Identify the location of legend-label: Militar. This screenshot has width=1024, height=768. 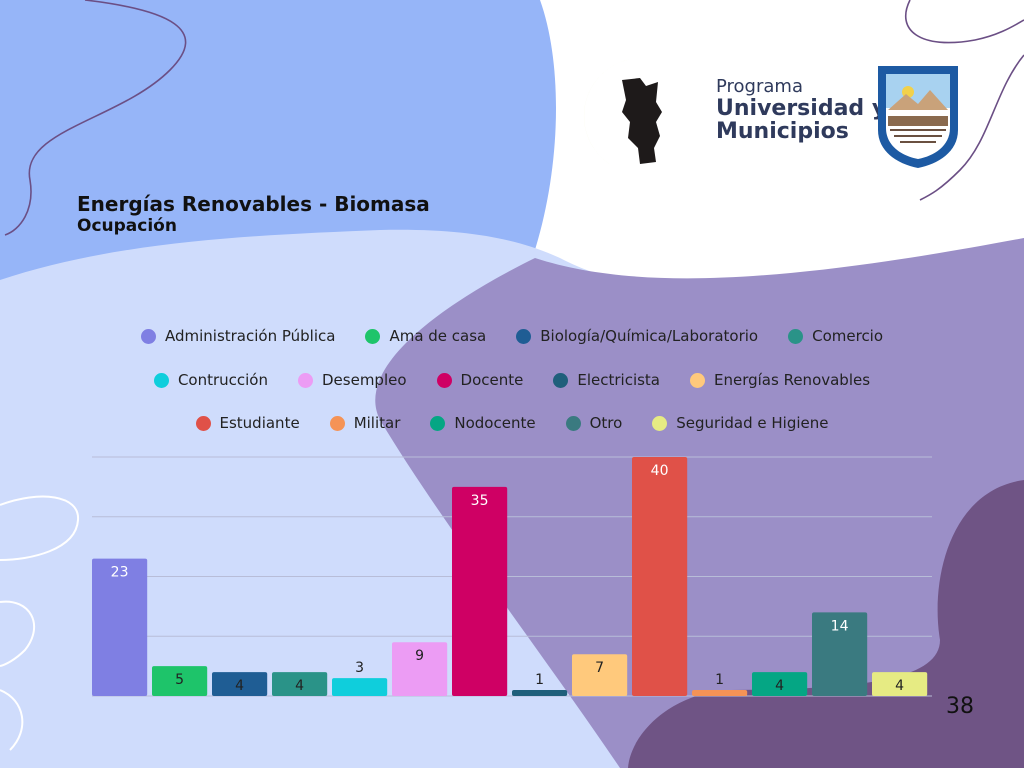
(377, 423).